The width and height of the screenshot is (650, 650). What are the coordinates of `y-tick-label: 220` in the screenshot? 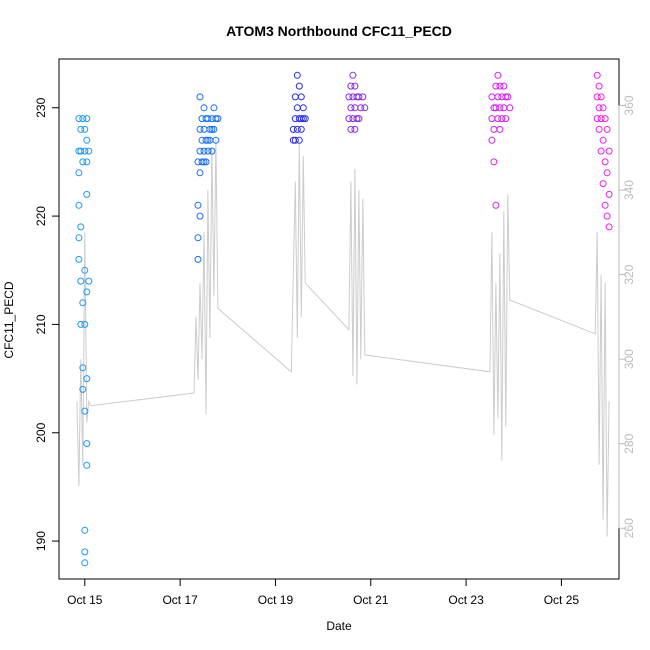 It's located at (41, 216).